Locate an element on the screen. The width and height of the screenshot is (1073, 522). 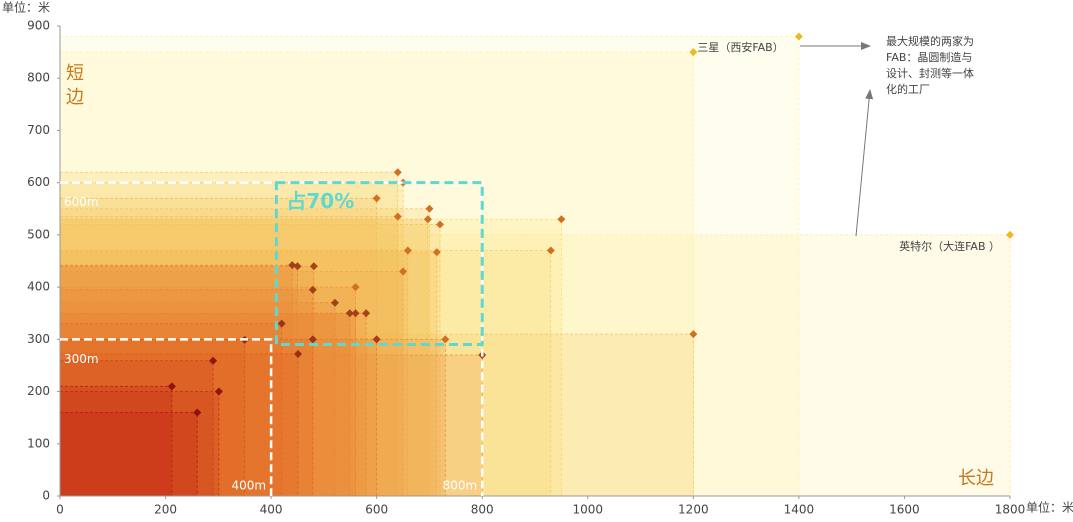
y-tick-label: 600 is located at coordinates (38, 182).